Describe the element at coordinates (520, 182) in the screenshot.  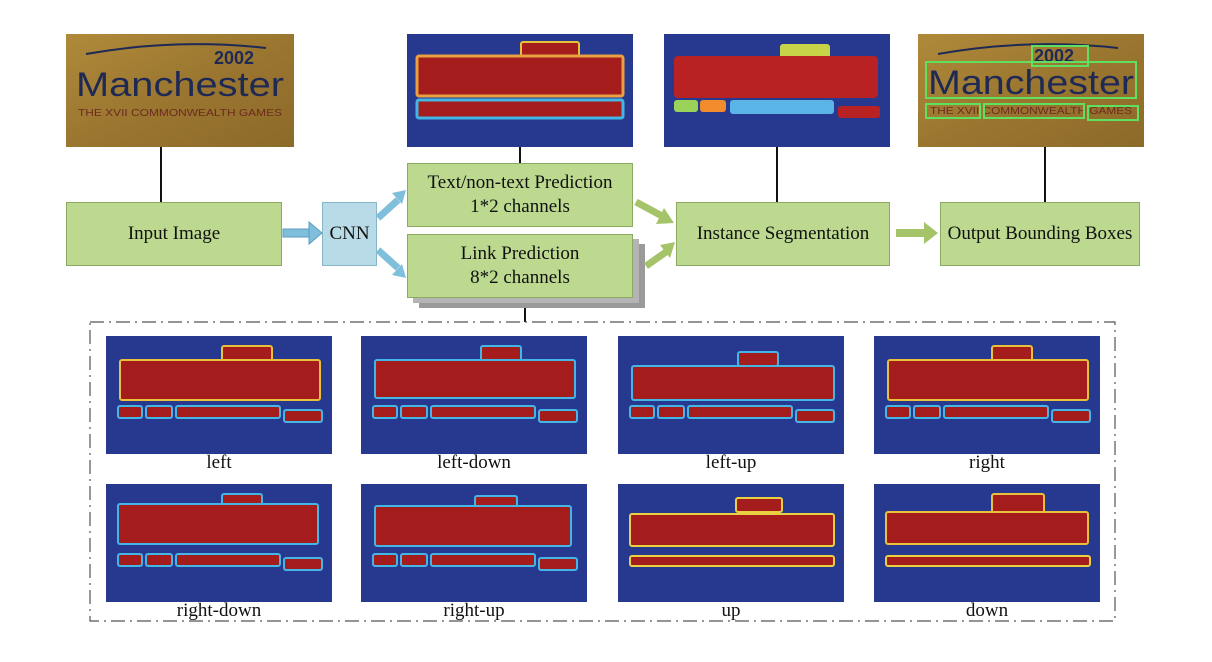
I see `text-prediction-title: Text/non-text Prediction` at that location.